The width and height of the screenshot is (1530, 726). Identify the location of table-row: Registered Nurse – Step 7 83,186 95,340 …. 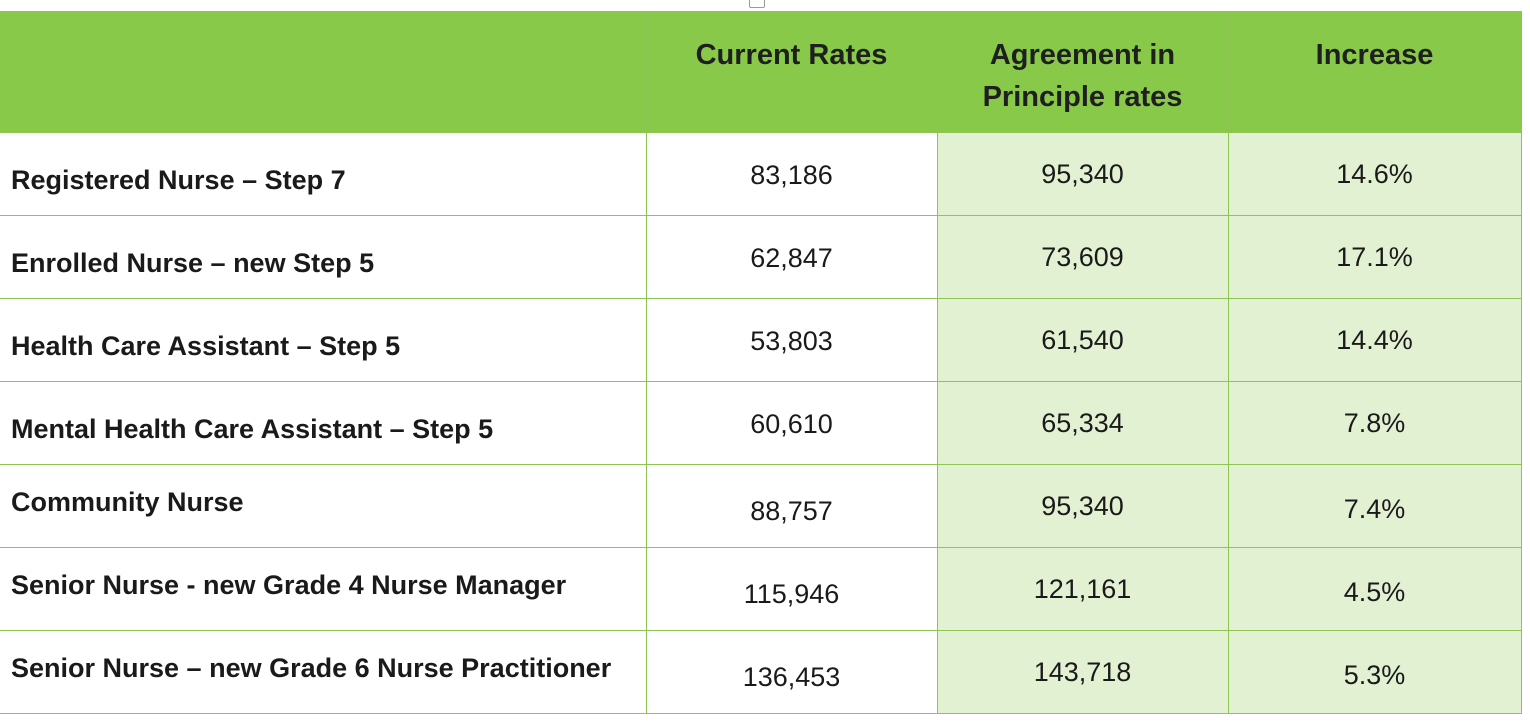
(761, 174).